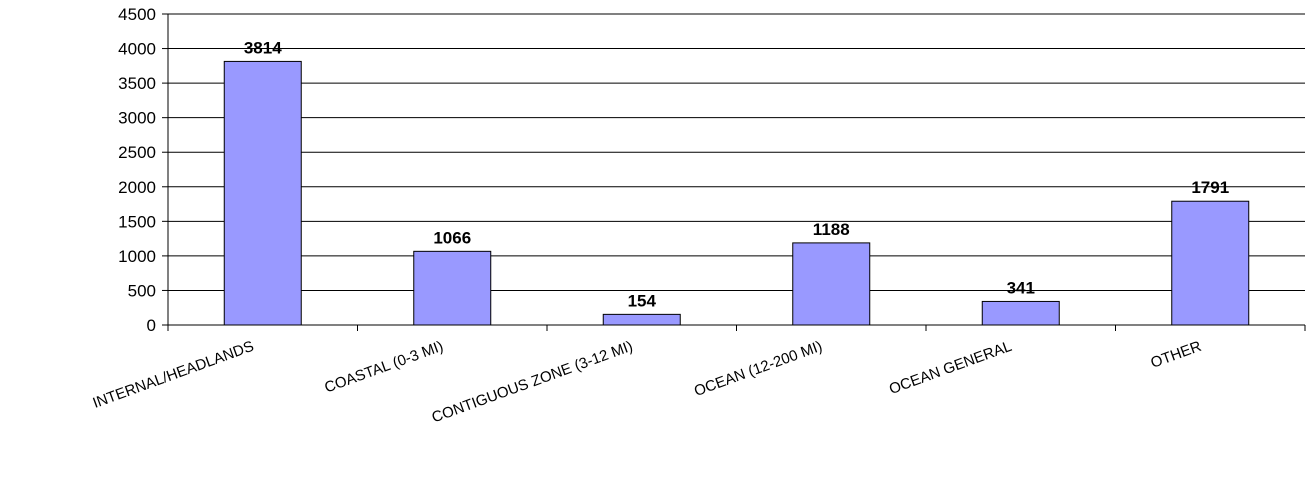 This screenshot has width=1309, height=497. What do you see at coordinates (137, 14) in the screenshot?
I see `y-tick-label: 4500` at bounding box center [137, 14].